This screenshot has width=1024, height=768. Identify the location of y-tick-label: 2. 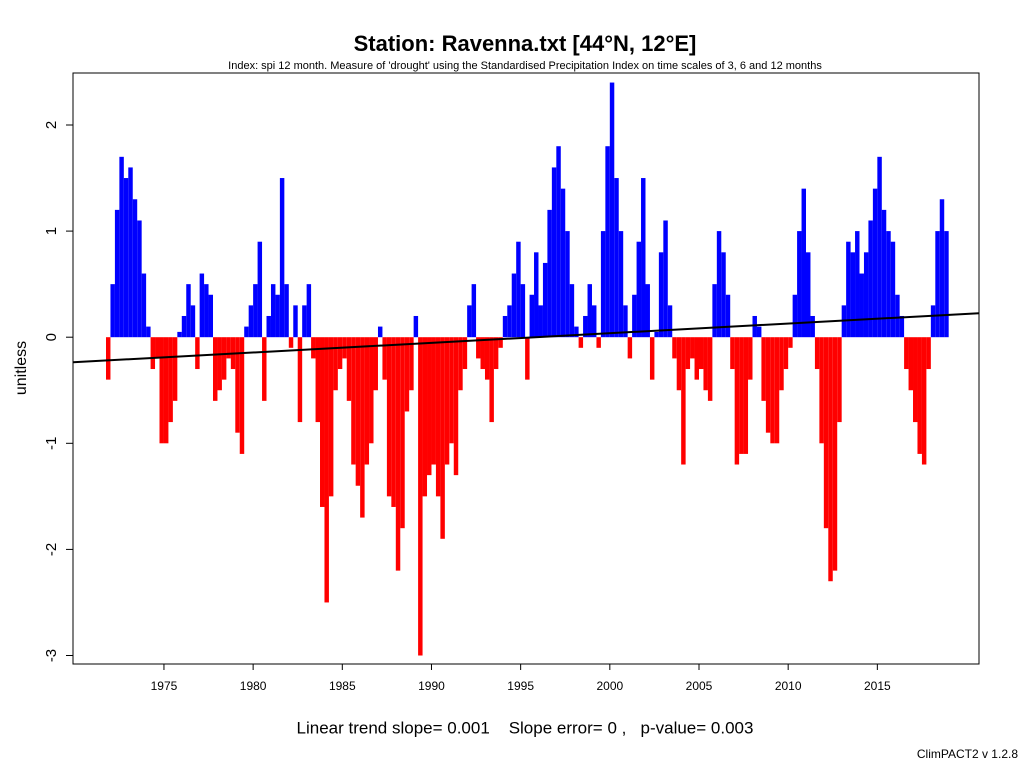
(51, 125).